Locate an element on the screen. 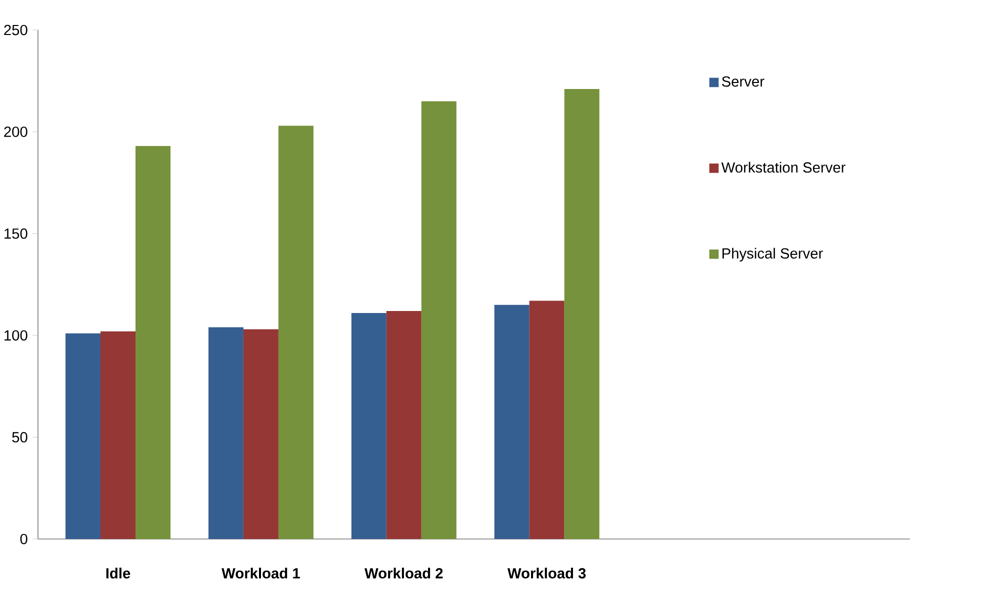 The width and height of the screenshot is (992, 596). y-tick-label: 50 is located at coordinates (20, 437).